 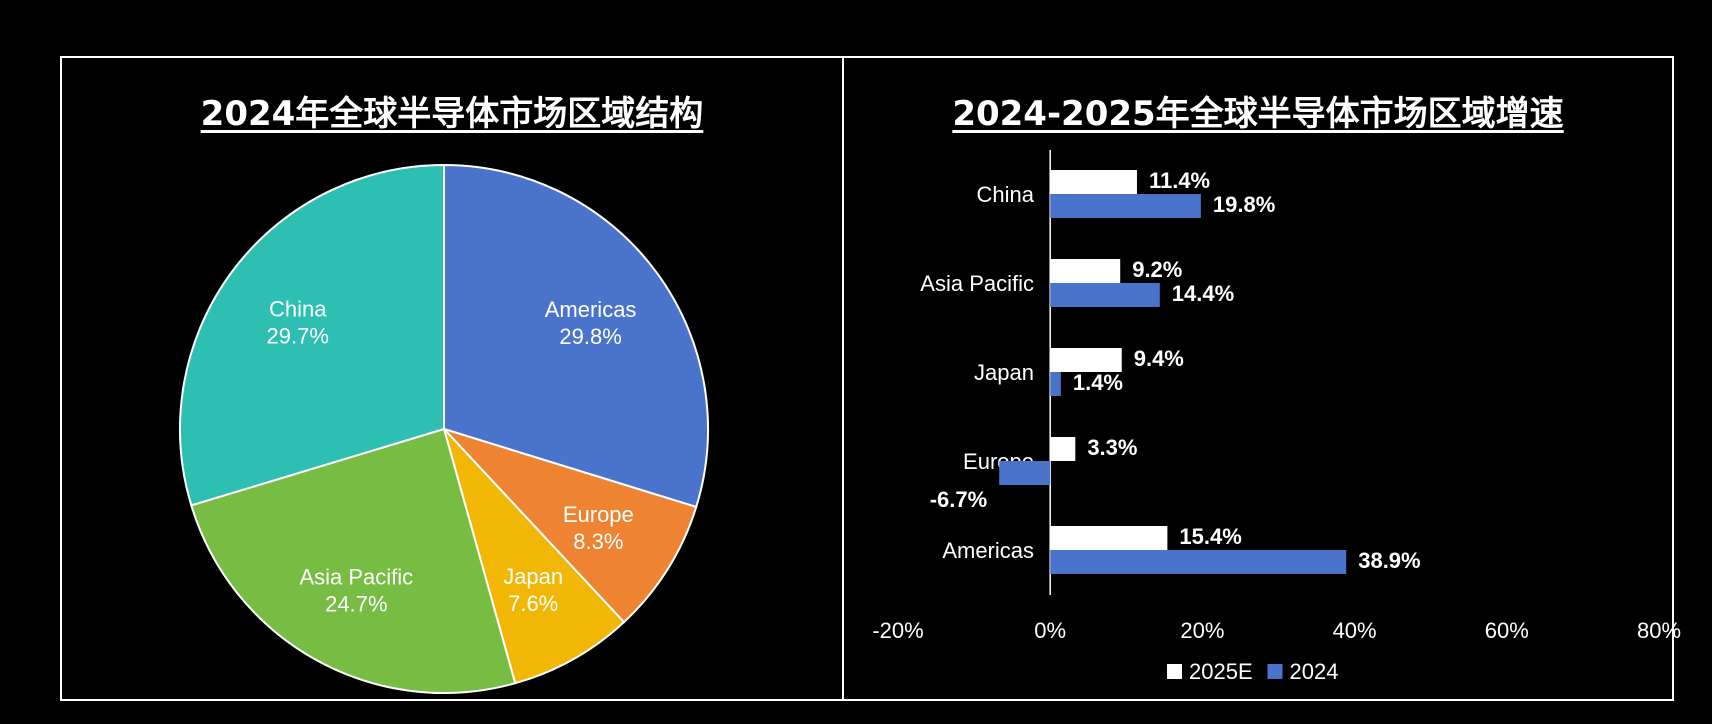 I want to click on data-label: 9.4%, so click(x=1159, y=358).